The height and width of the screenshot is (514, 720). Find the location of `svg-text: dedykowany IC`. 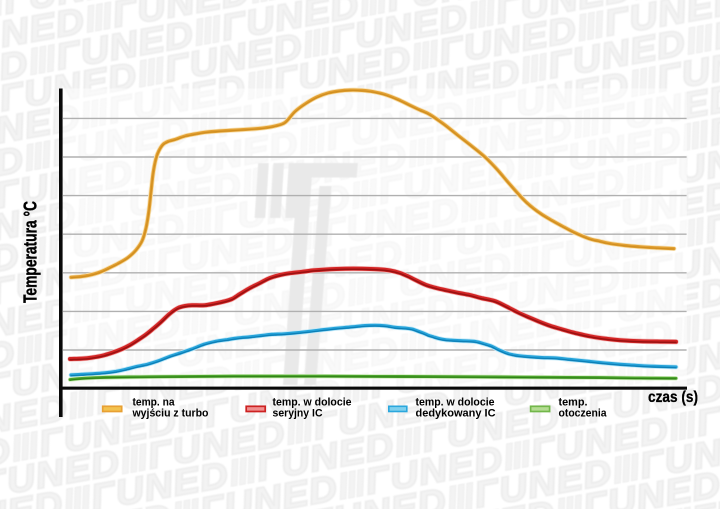

svg-text: dedykowany IC is located at coordinates (456, 414).